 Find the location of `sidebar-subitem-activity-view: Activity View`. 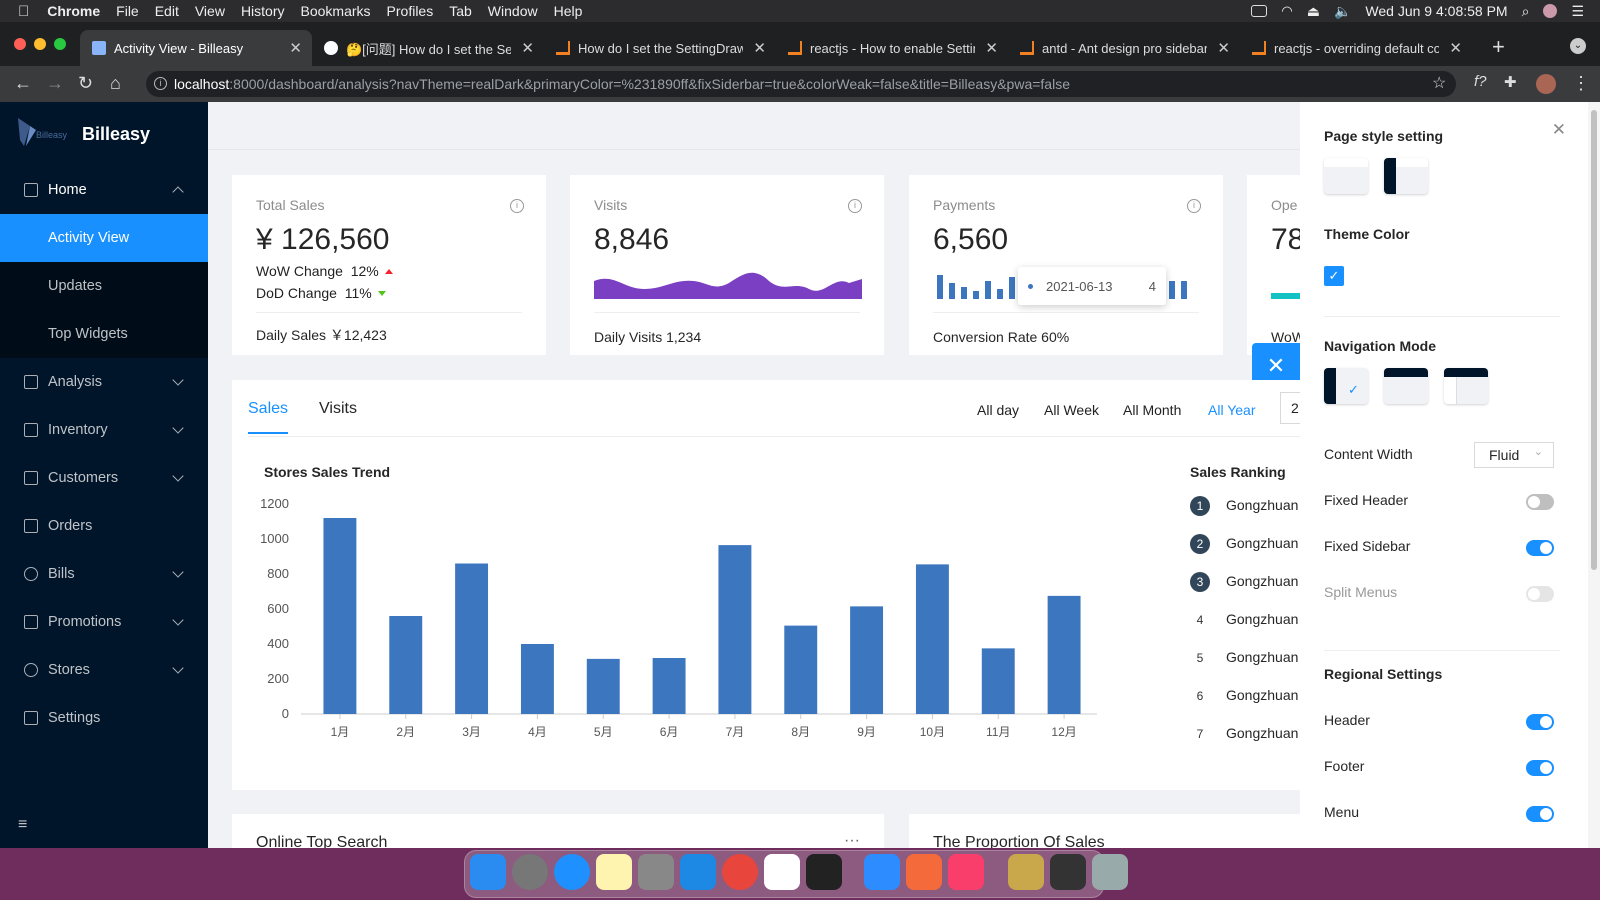

sidebar-subitem-activity-view: Activity View is located at coordinates (104, 238).